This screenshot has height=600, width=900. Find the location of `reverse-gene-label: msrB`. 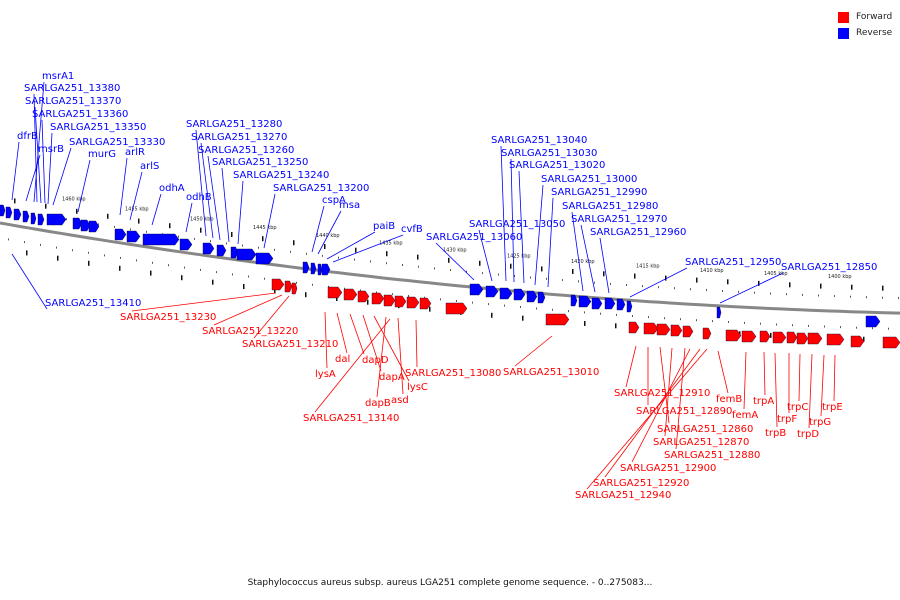

reverse-gene-label: msrB is located at coordinates (51, 149).